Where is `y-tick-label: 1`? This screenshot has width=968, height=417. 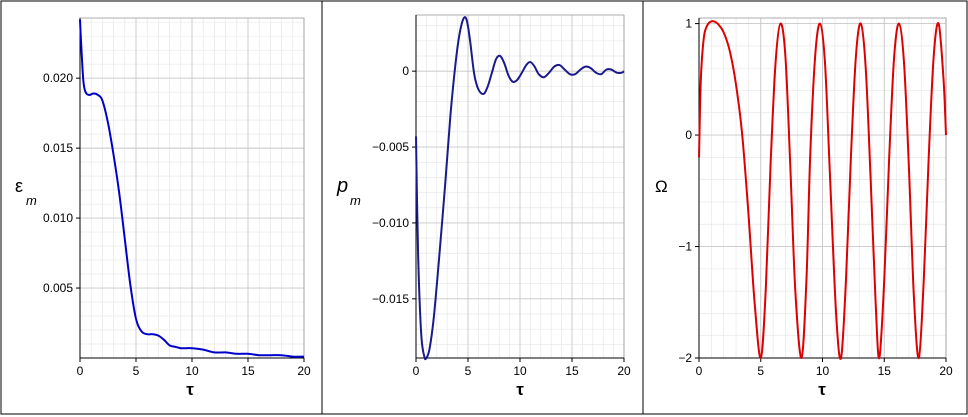
y-tick-label: 1 is located at coordinates (688, 24).